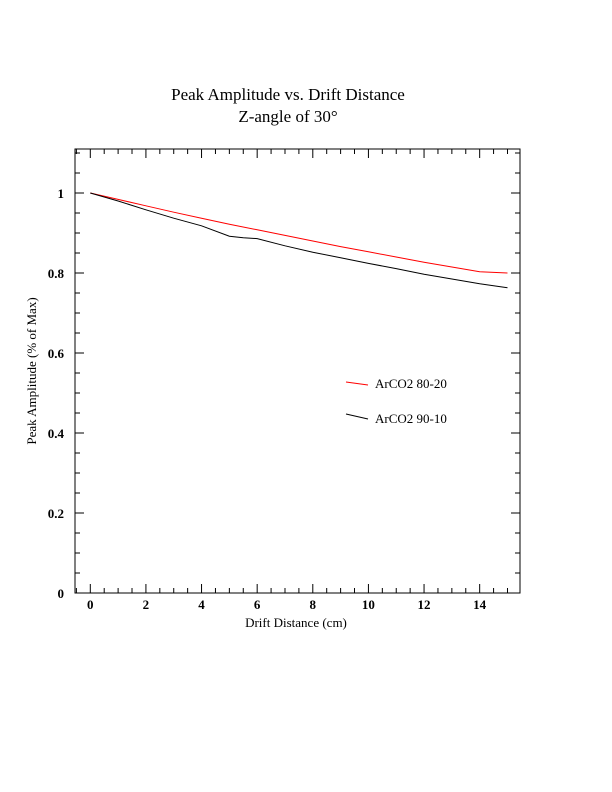 The height and width of the screenshot is (792, 612). I want to click on y-tick-label: 0.4, so click(56, 433).